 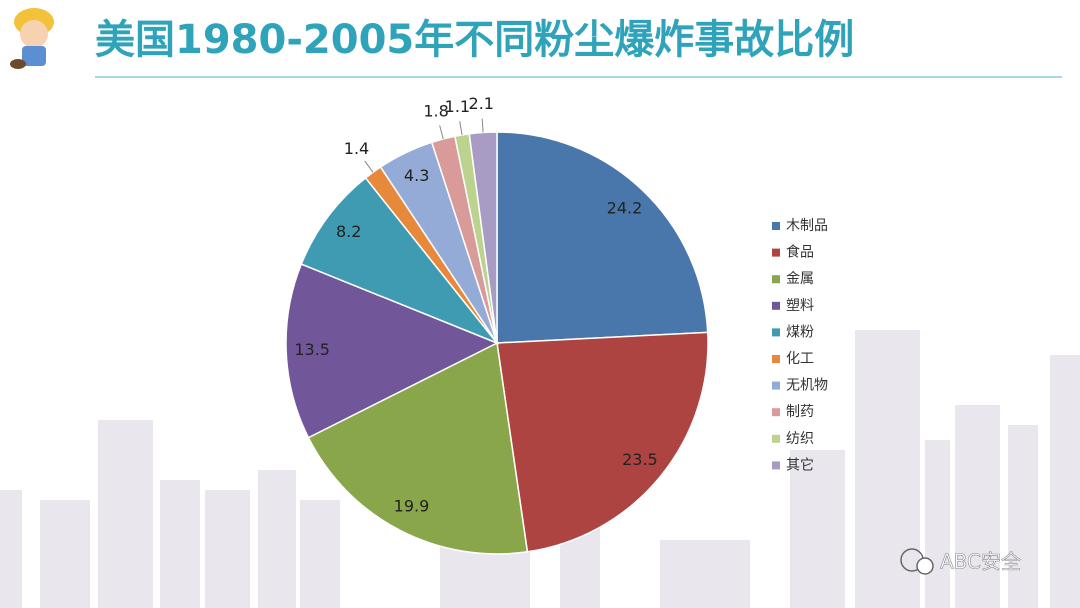 What do you see at coordinates (412, 506) in the screenshot?
I see `data-label: 19.9` at bounding box center [412, 506].